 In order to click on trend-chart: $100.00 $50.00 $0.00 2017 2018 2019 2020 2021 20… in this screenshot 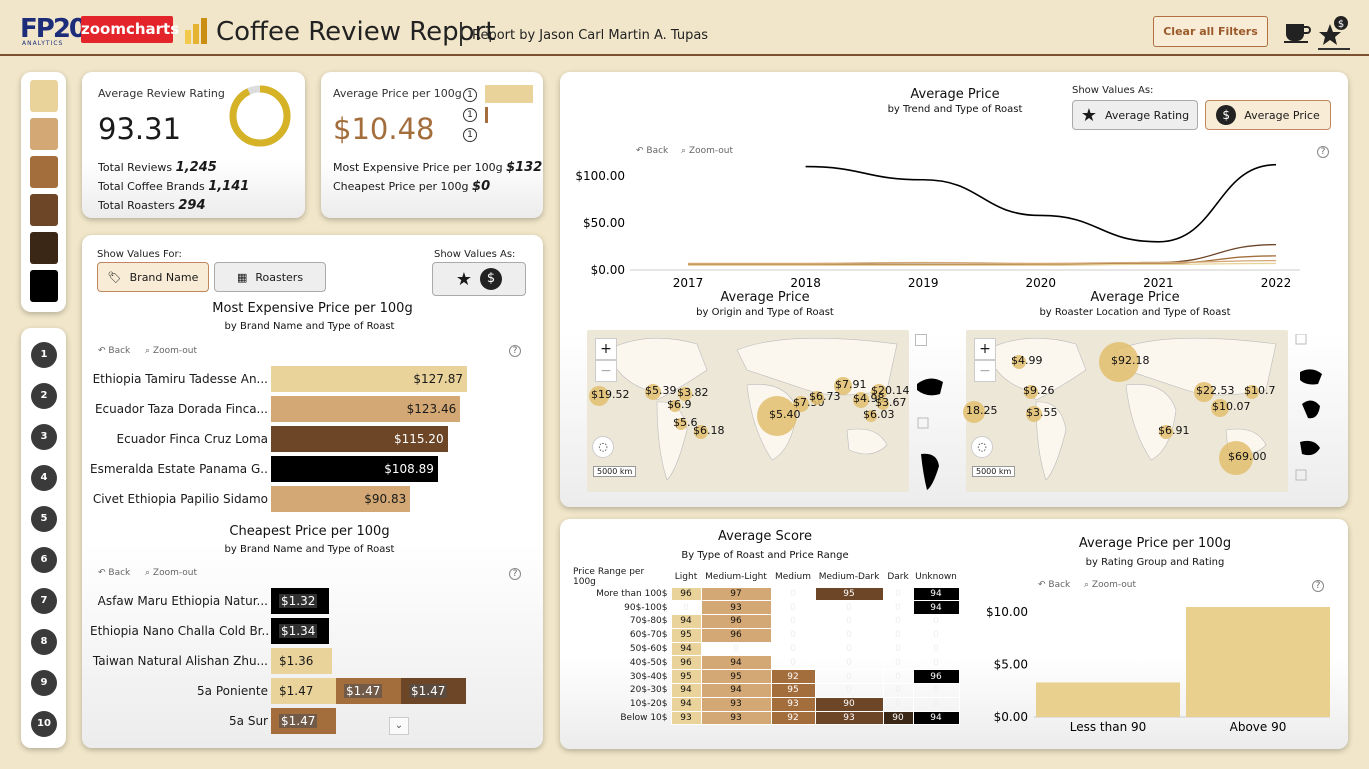, I will do `click(954, 224)`.